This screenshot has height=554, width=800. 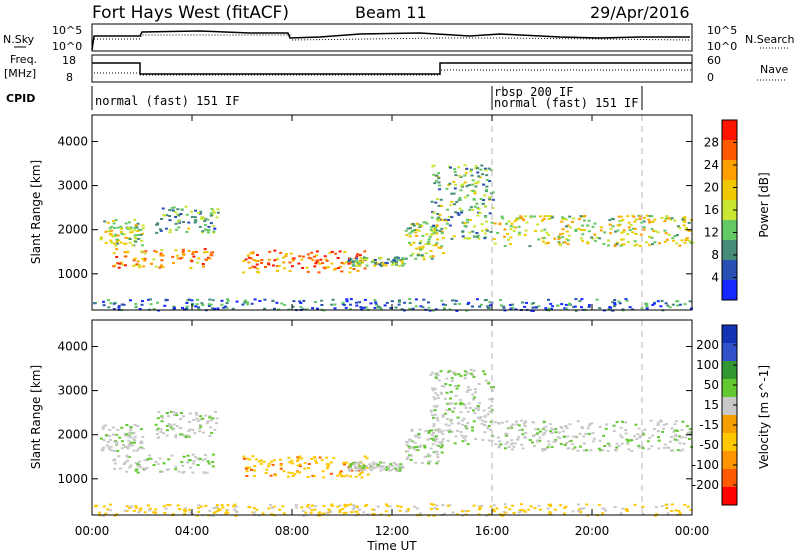 What do you see at coordinates (190, 13) in the screenshot?
I see `station-title: Fort Hays West (fitACF)` at bounding box center [190, 13].